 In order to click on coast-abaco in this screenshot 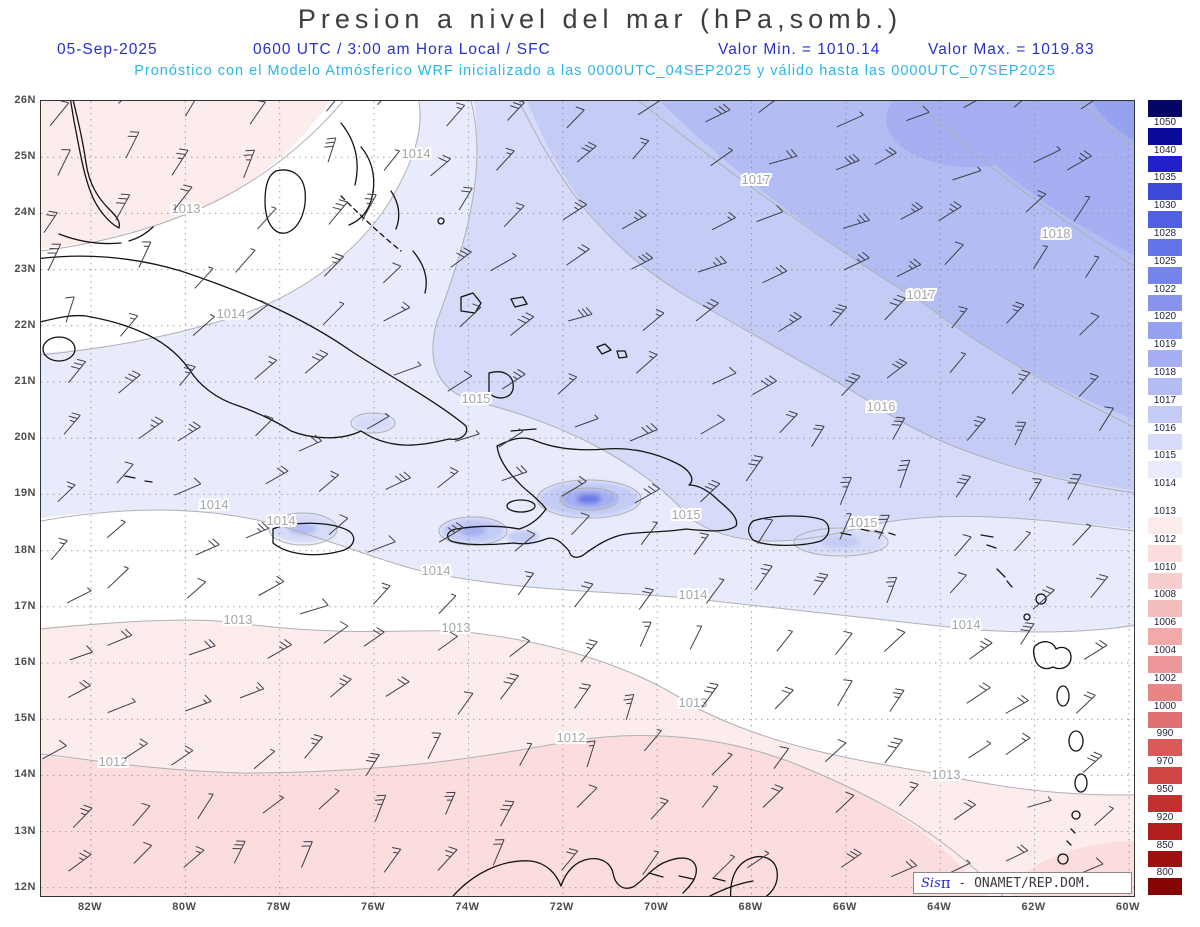, I will do `click(349, 154)`.